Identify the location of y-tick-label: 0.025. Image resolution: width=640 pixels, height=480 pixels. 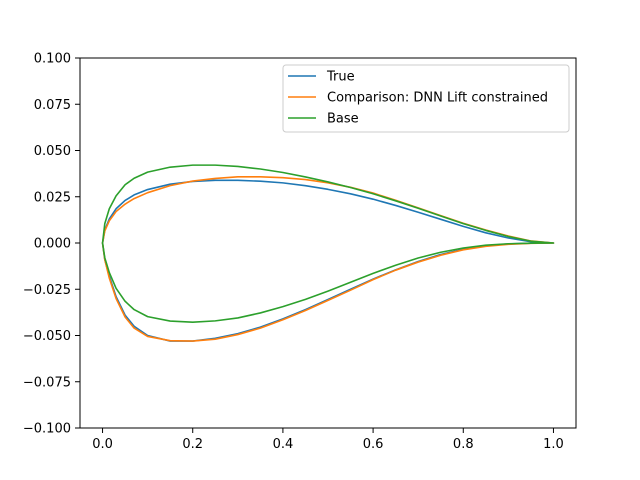
(52, 197).